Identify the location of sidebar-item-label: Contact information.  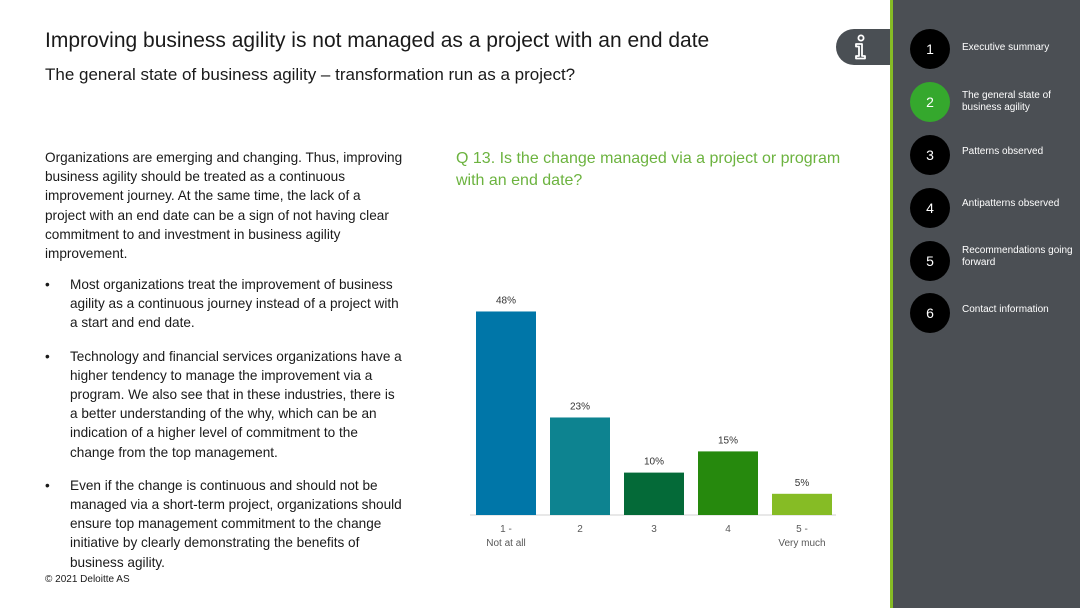
(1005, 309).